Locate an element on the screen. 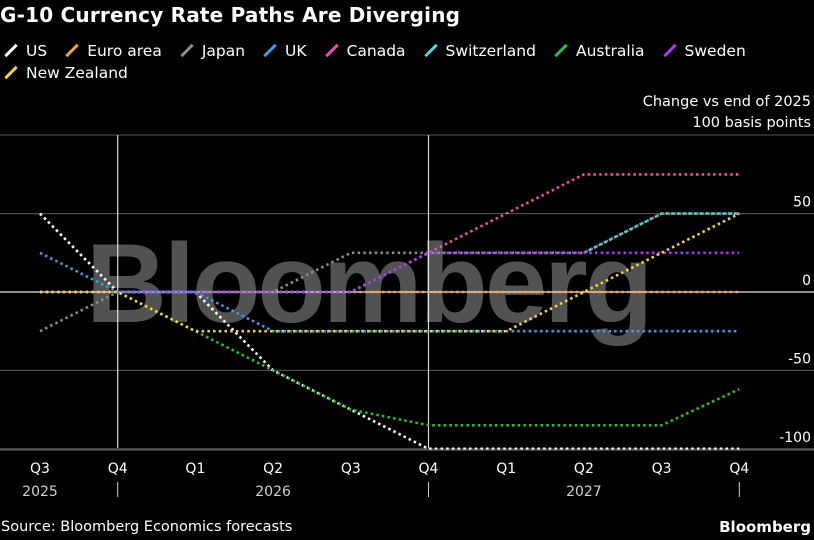 The image size is (814, 540). series-line-uk is located at coordinates (389, 292).